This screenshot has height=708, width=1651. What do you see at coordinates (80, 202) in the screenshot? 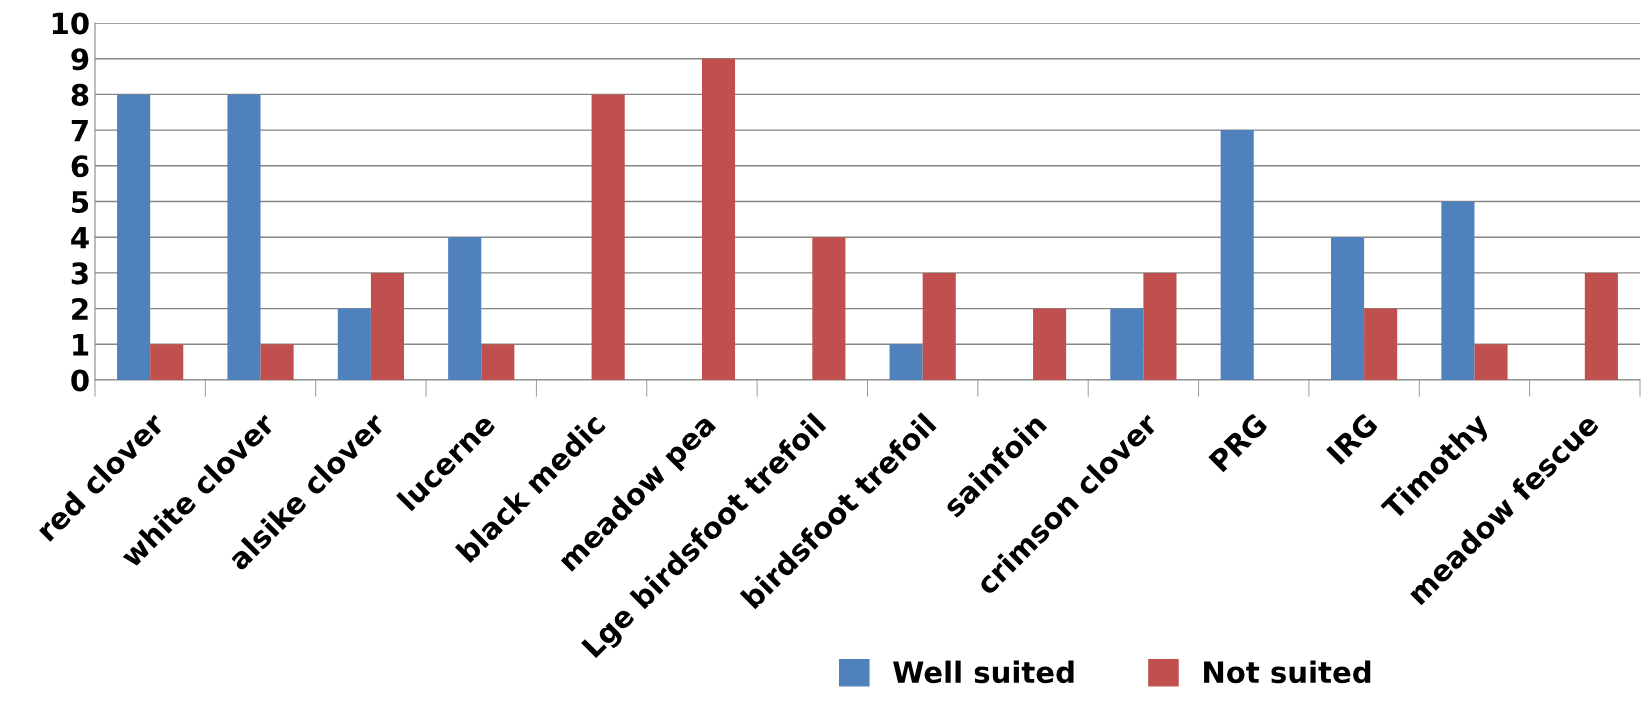
I see `y-tick-label: 5` at bounding box center [80, 202].